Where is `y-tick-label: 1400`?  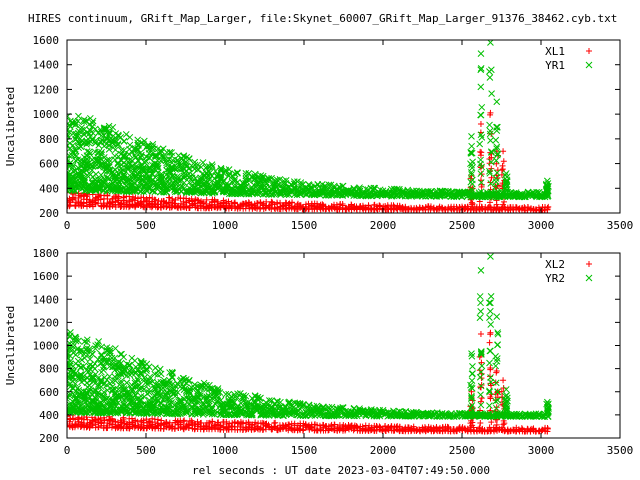
y-tick-label: 1400 is located at coordinates (46, 65).